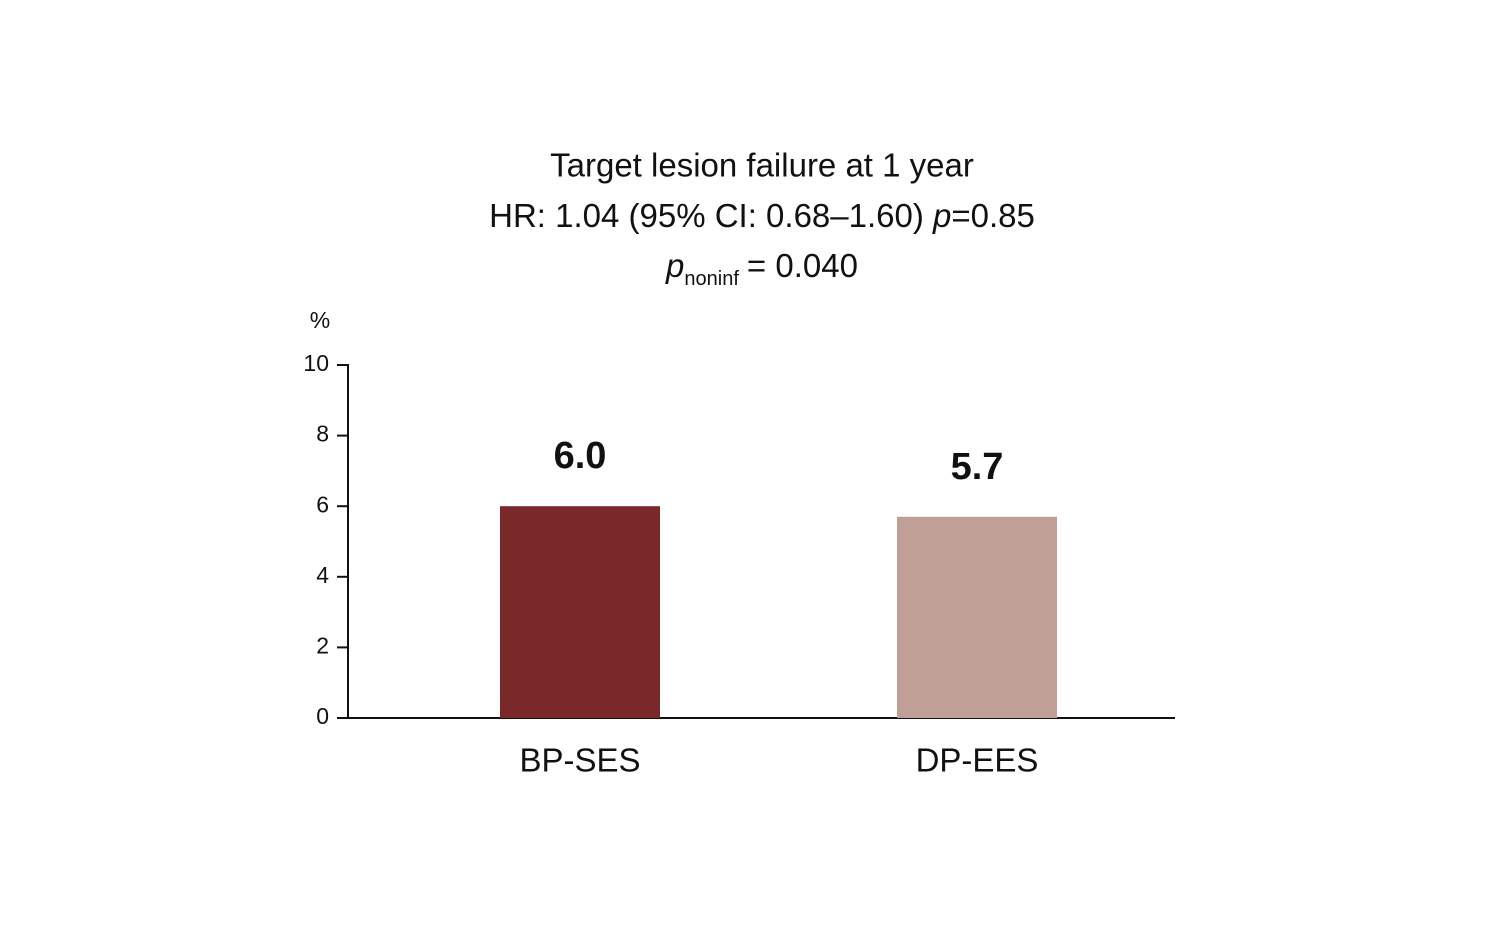  What do you see at coordinates (579, 760) in the screenshot?
I see `x-tick-label: BP-SES` at bounding box center [579, 760].